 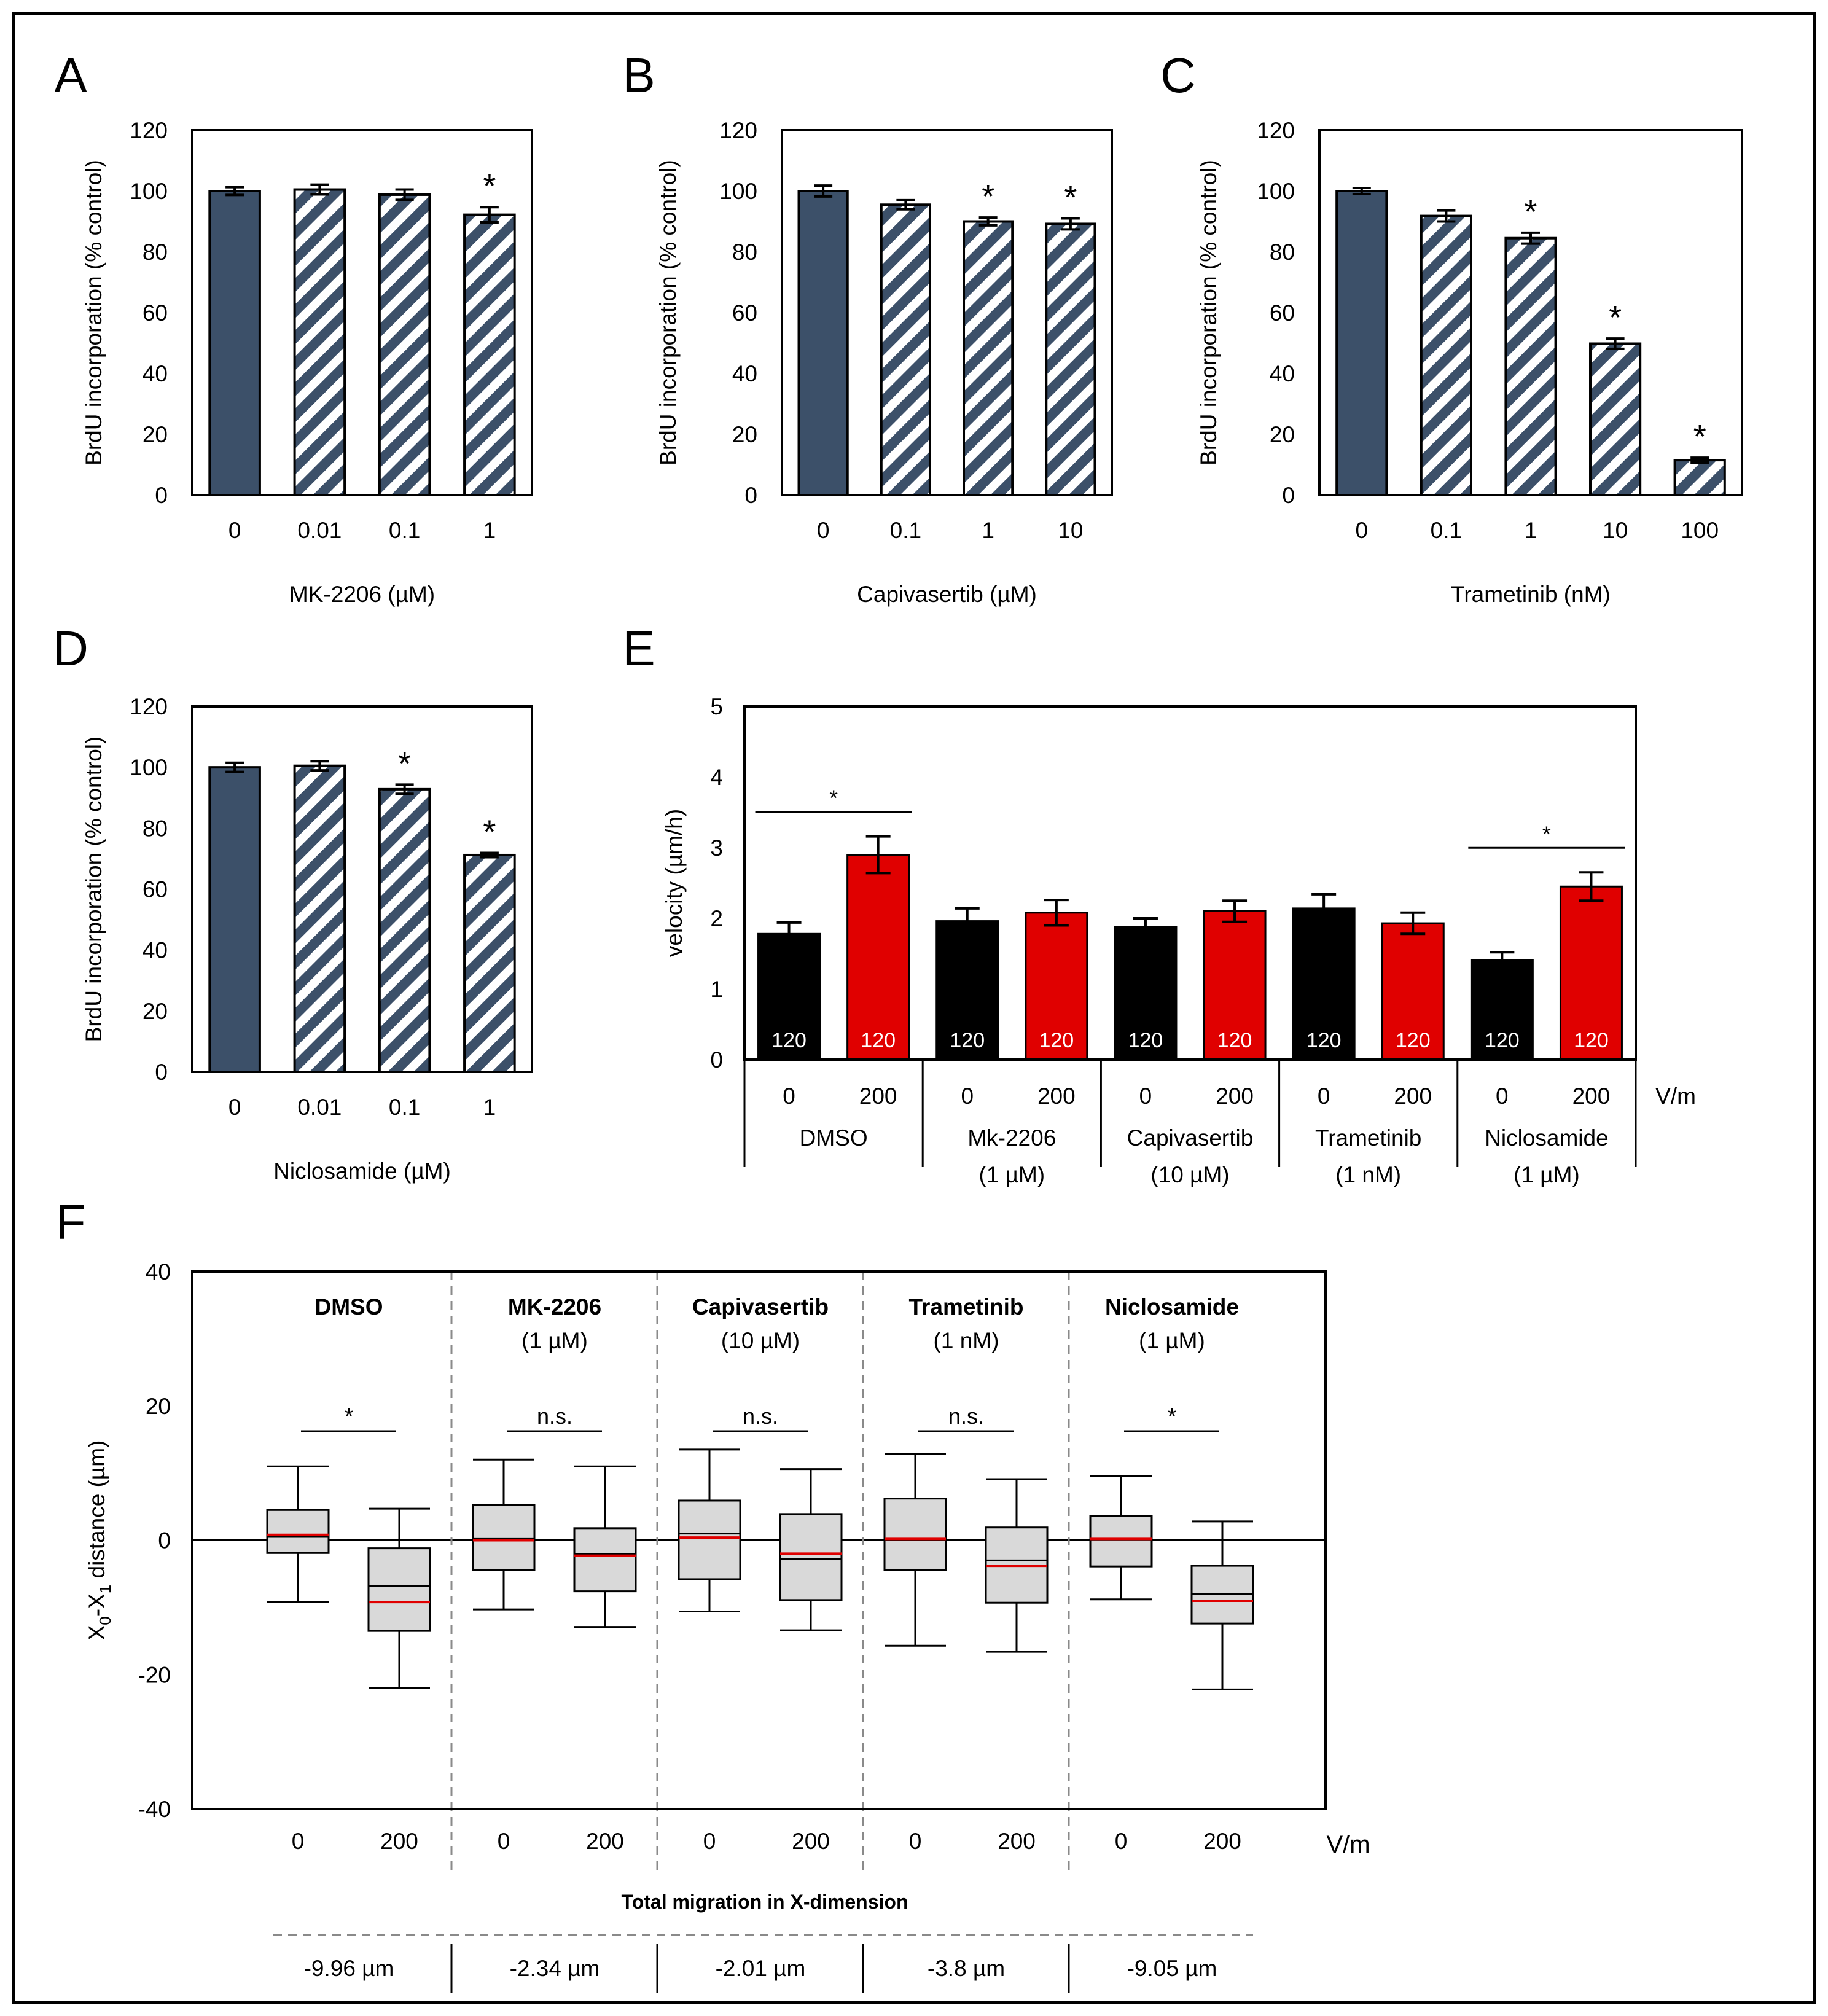 I want to click on y-axis-title: velocity (µm/h), so click(x=675, y=883).